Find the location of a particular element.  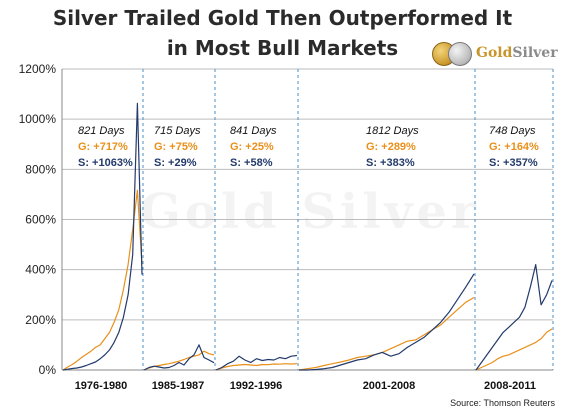

logo-wordmark: GoldSilver is located at coordinates (517, 53).